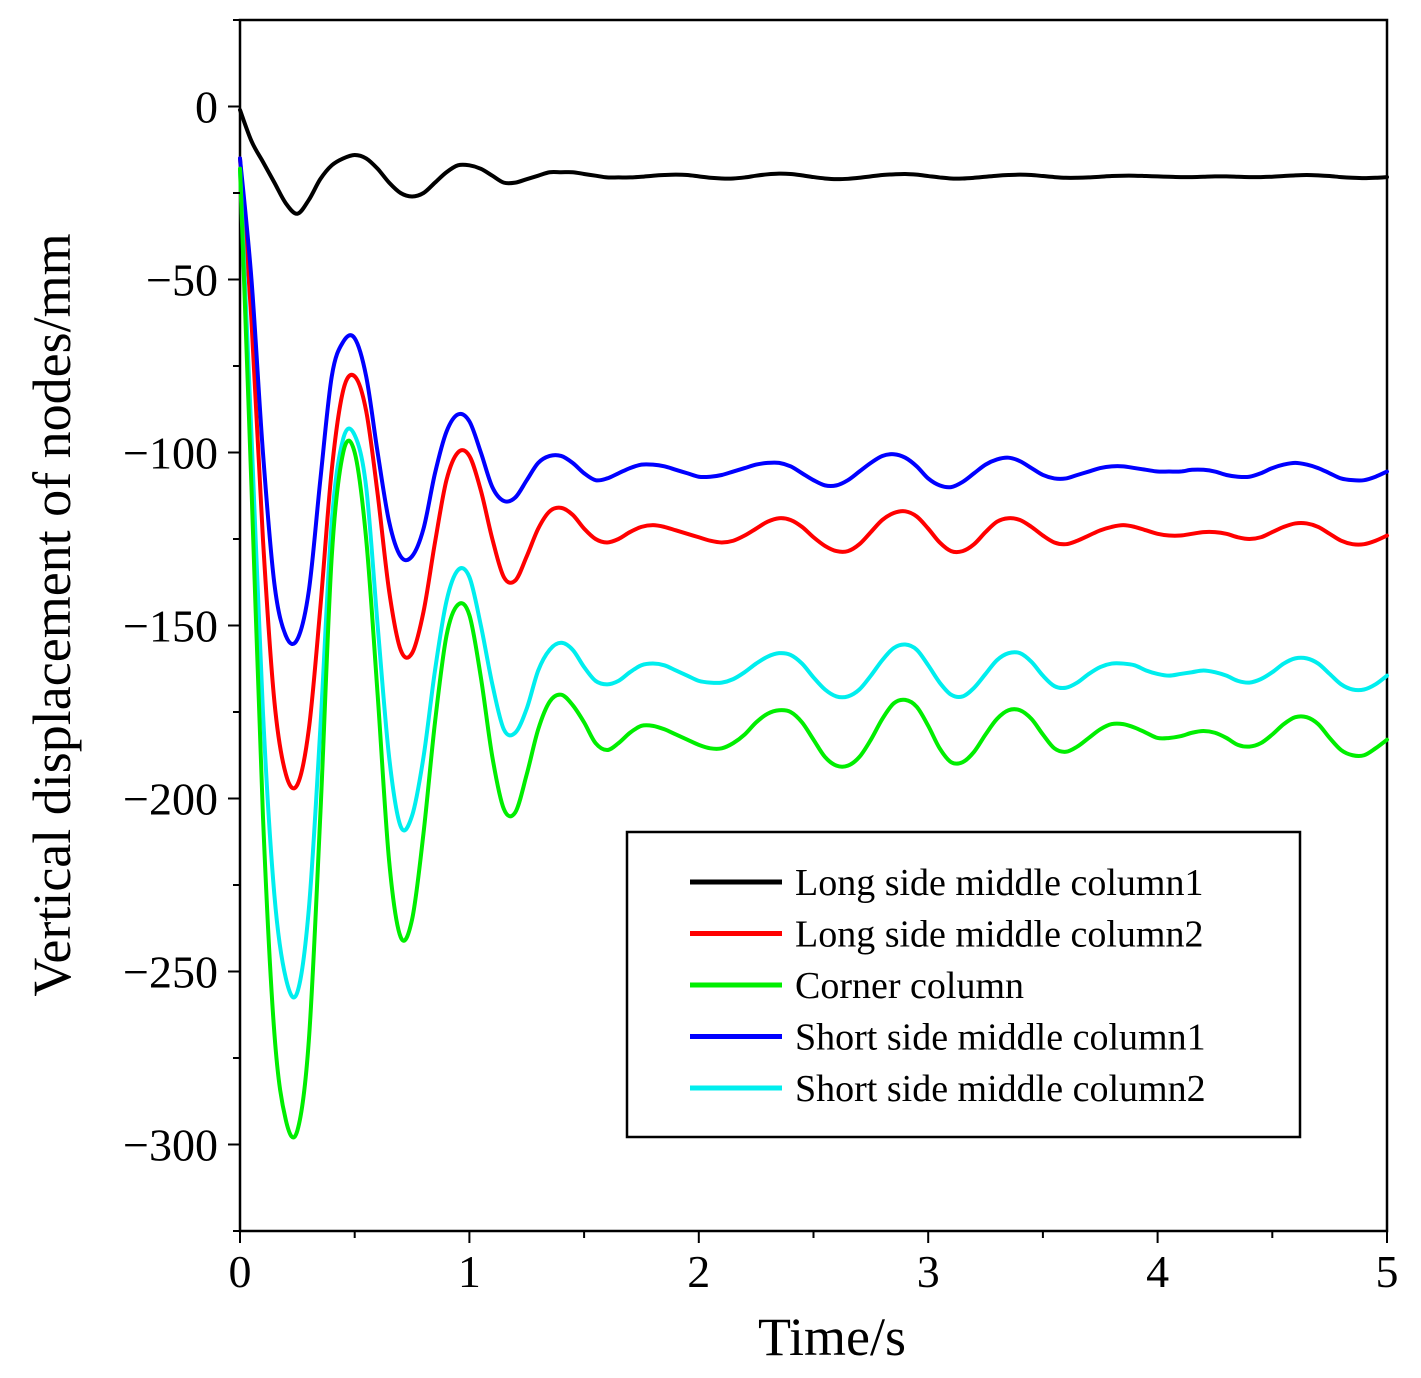  I want to click on x-tick-label-1: 1, so click(469, 1271).